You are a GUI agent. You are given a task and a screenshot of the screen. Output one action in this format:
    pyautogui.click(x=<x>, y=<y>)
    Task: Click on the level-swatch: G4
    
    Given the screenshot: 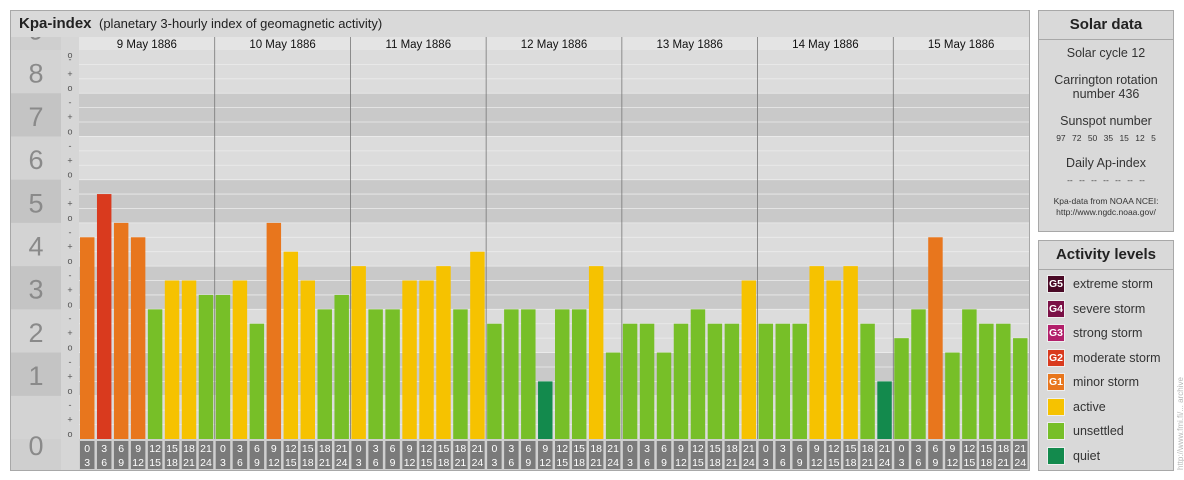 What is the action you would take?
    pyautogui.click(x=1056, y=308)
    